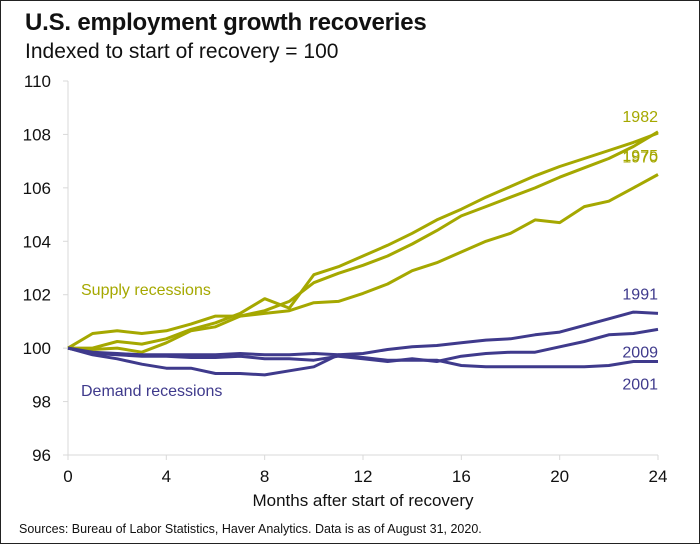 This screenshot has width=700, height=545. I want to click on y-tick-label: 104, so click(37, 241).